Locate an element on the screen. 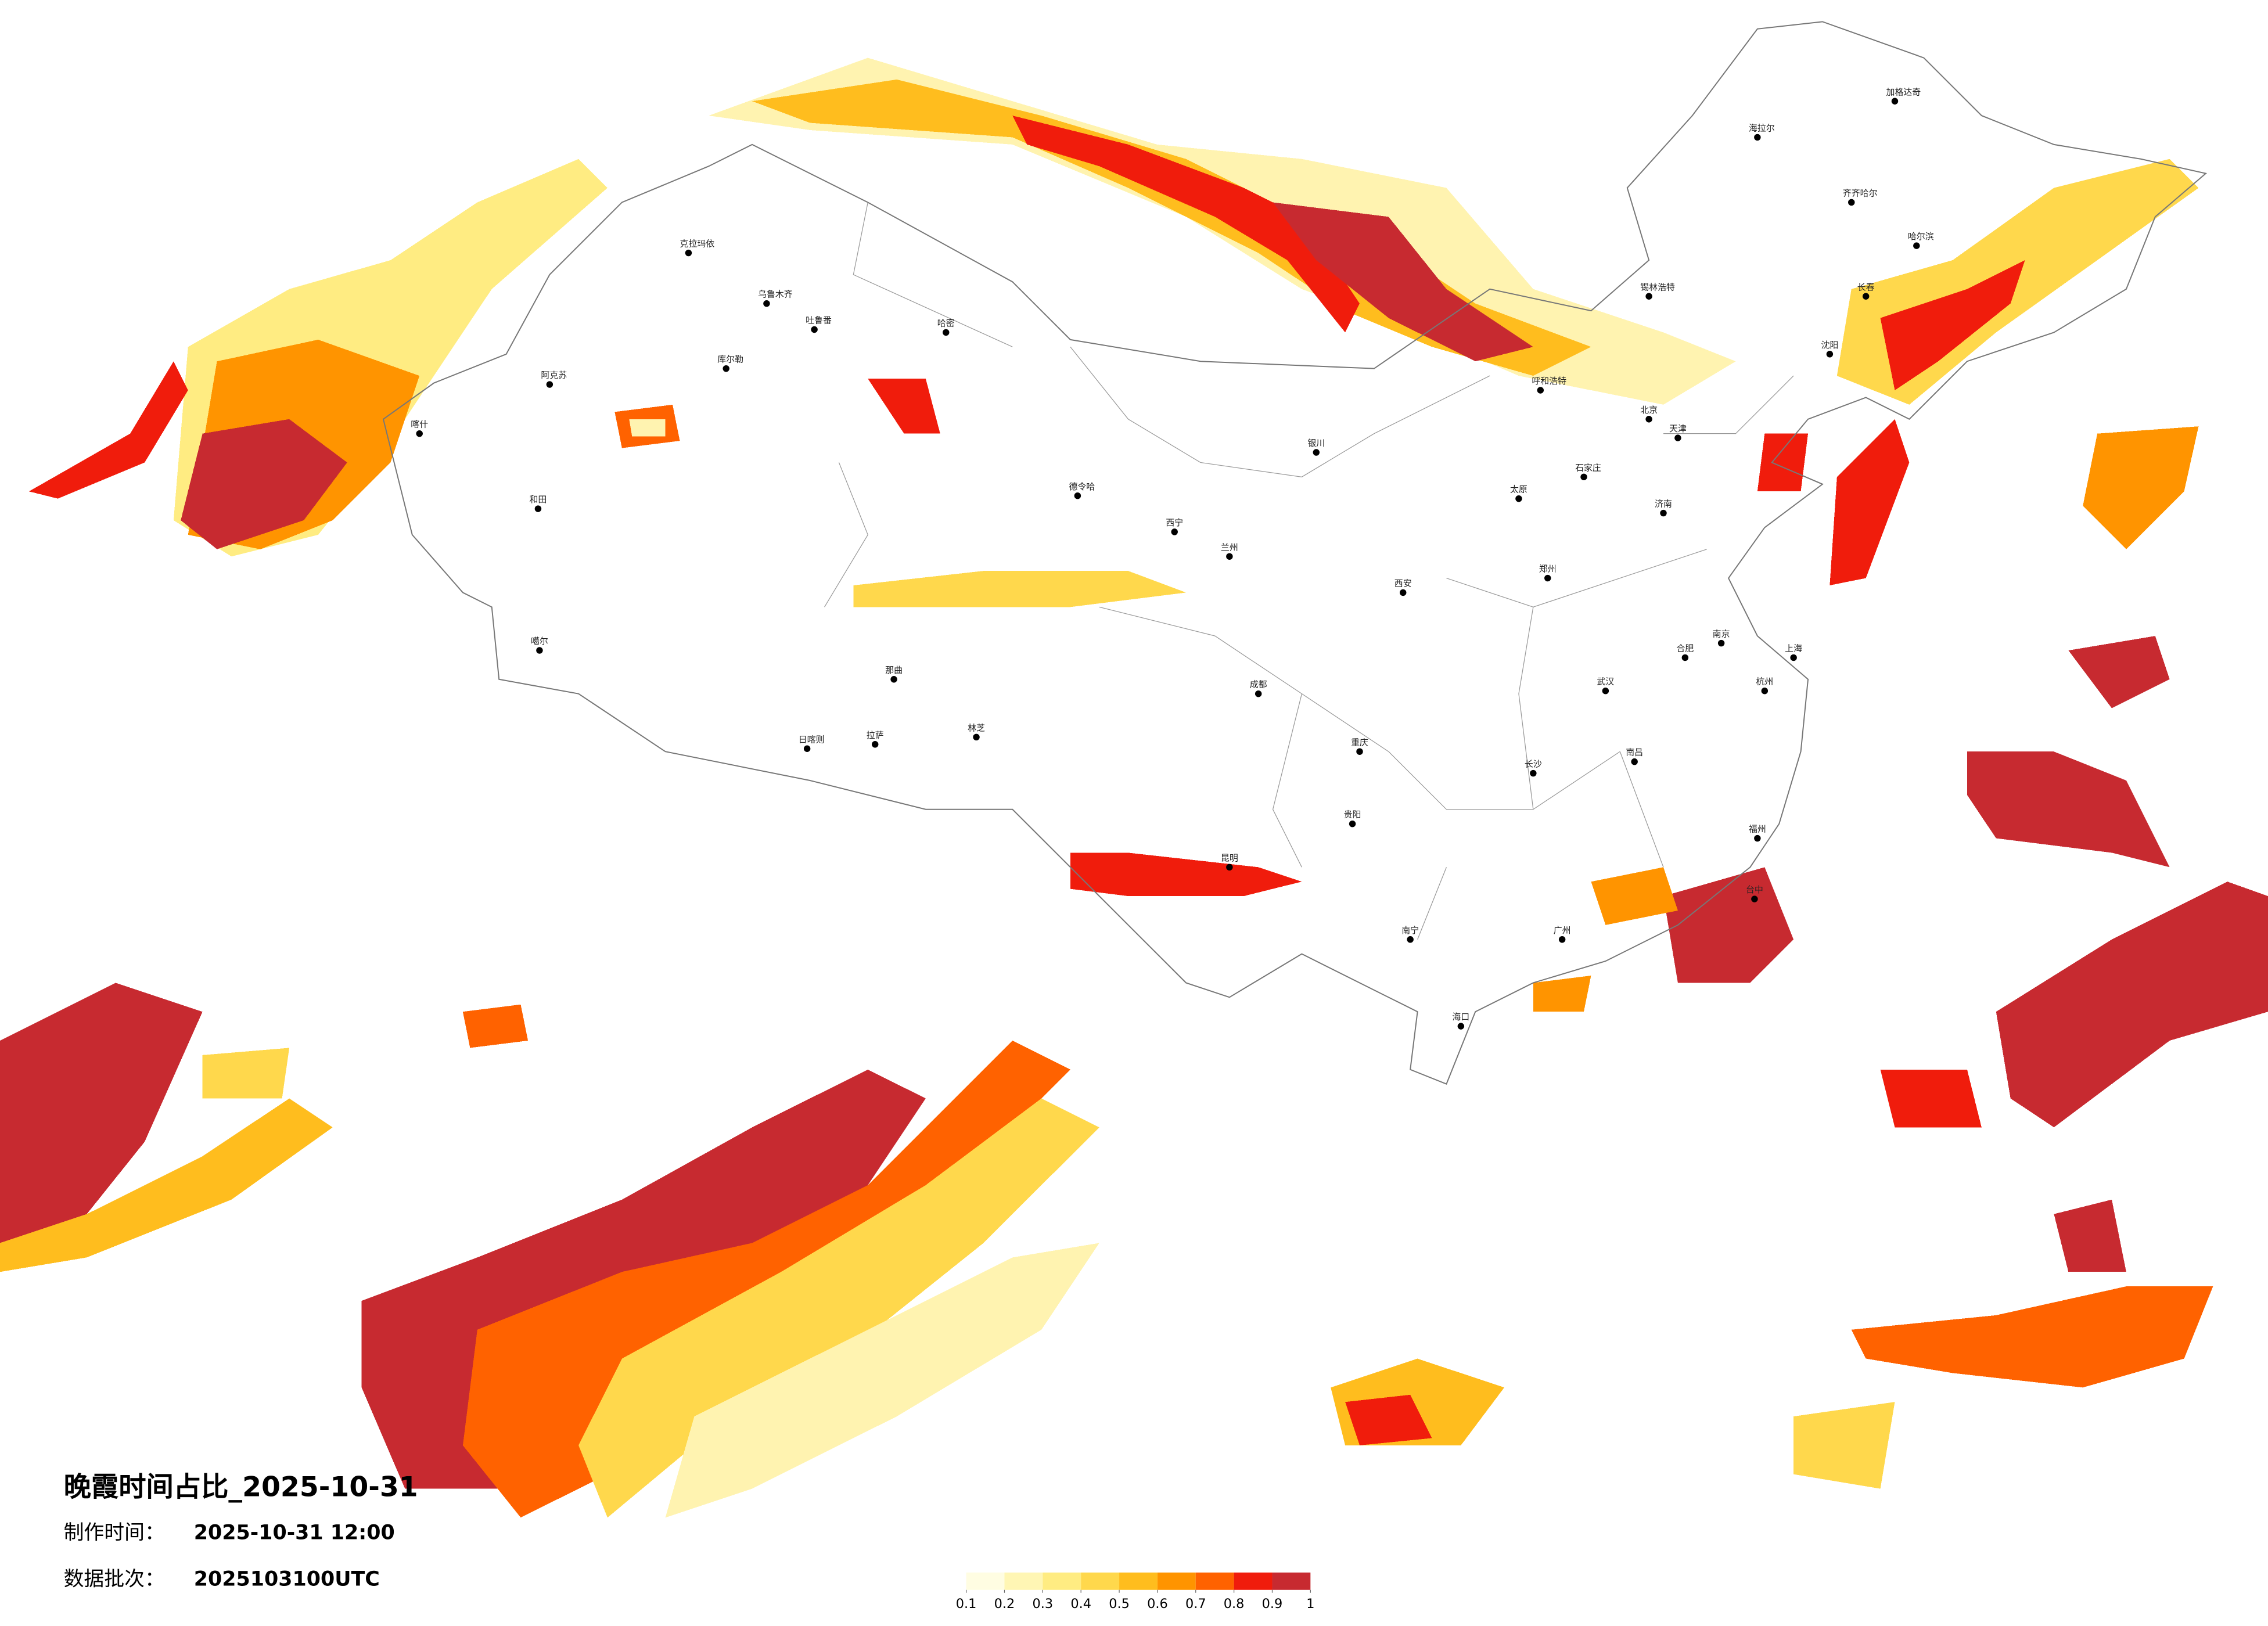 The height and width of the screenshot is (1626, 2268). city-label: 哈尔滨 is located at coordinates (1921, 236).